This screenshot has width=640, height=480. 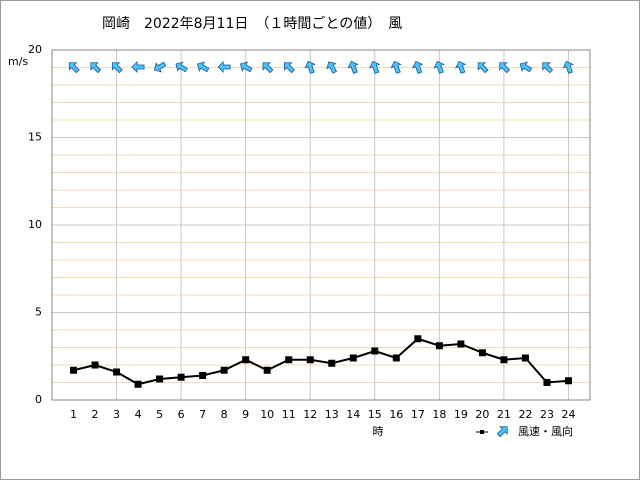 What do you see at coordinates (375, 414) in the screenshot?
I see `x-tick-label: 15` at bounding box center [375, 414].